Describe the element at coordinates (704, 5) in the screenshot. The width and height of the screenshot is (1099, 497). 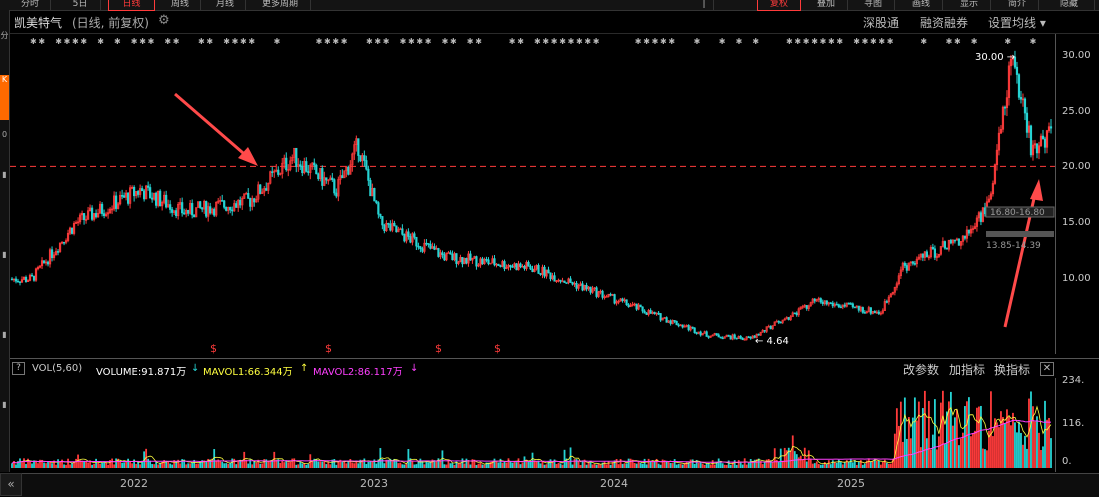
I see `tab-prev: |` at that location.